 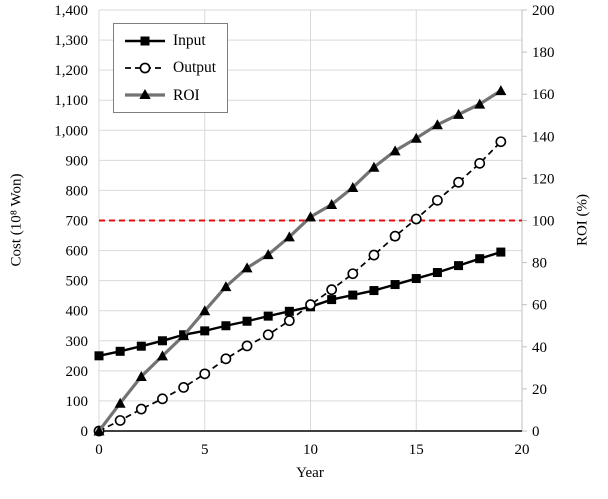 What do you see at coordinates (77, 342) in the screenshot?
I see `left-axis-tick-label: 300` at bounding box center [77, 342].